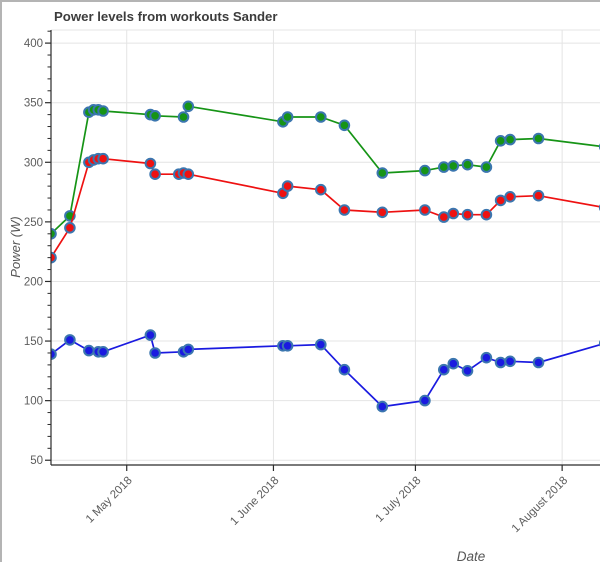  I want to click on x-tick-label: 1 July 2018, so click(398, 500).